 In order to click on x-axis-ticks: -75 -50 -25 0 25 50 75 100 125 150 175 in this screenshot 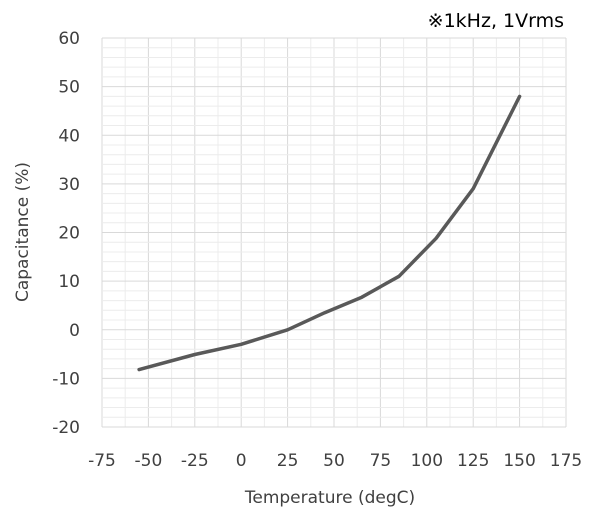, I will do `click(335, 461)`.